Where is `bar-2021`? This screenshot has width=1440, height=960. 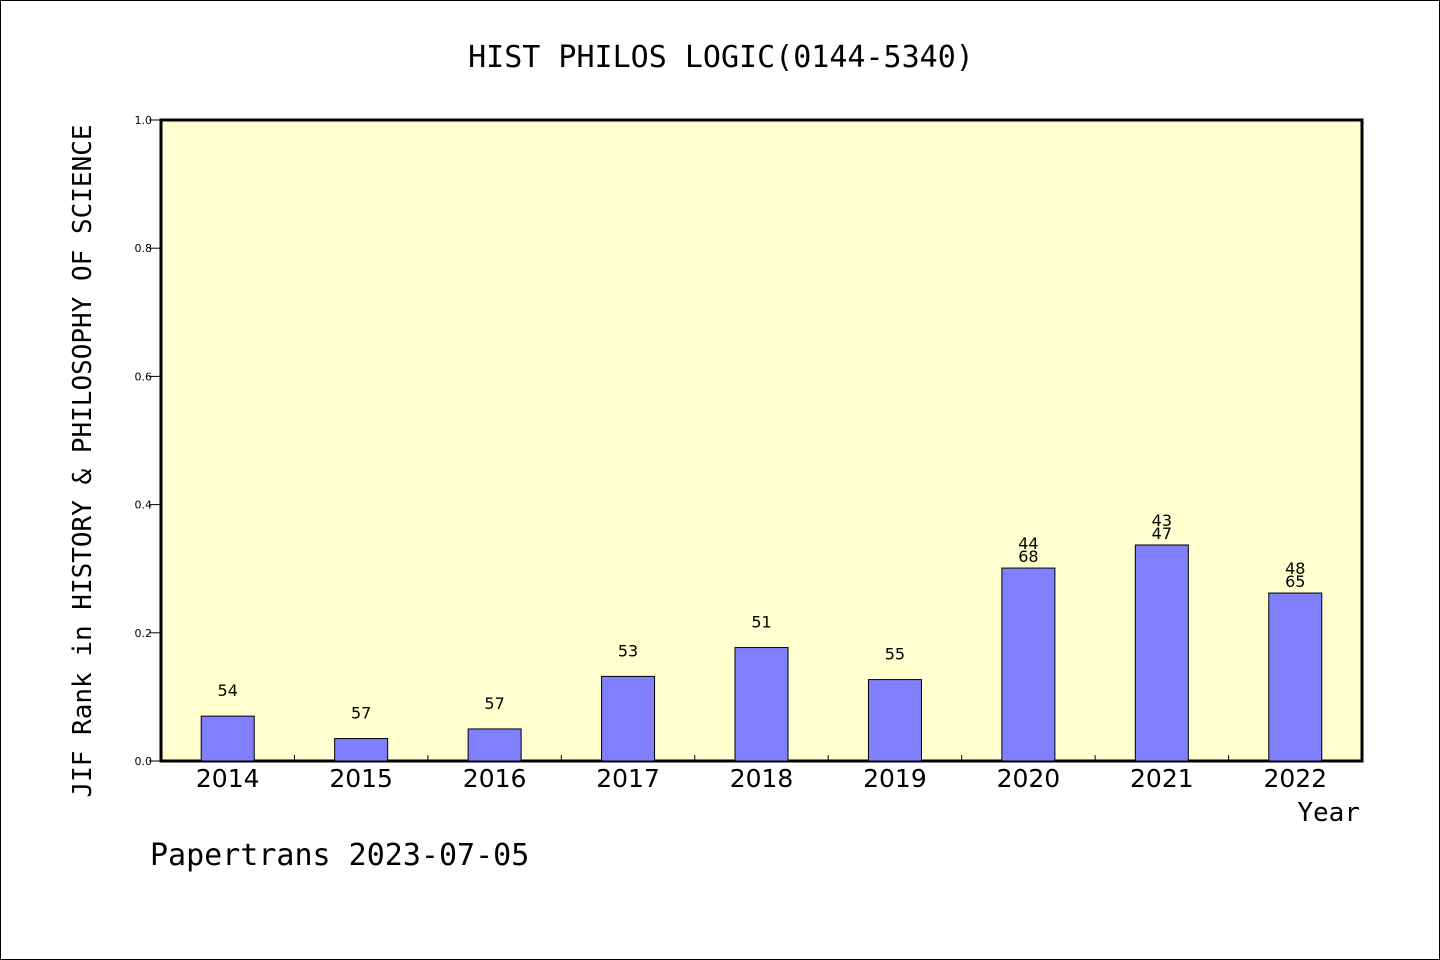 bar-2021 is located at coordinates (1161, 653).